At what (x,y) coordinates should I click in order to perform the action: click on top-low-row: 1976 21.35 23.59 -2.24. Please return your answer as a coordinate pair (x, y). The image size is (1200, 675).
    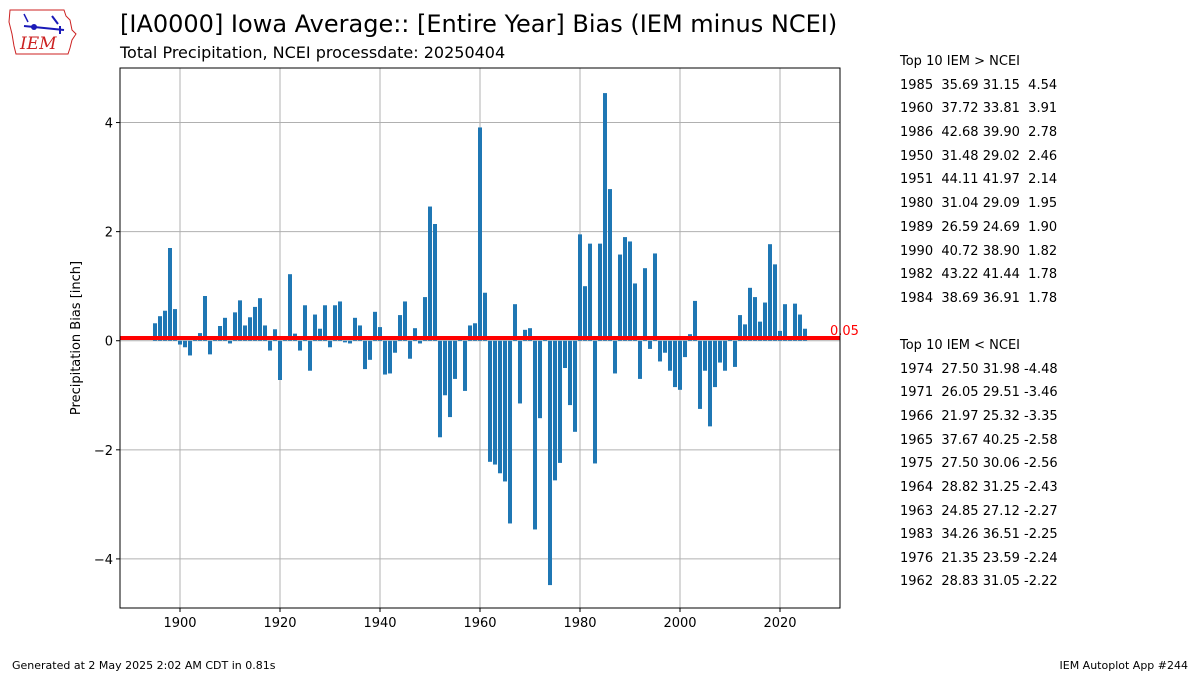
    Looking at the image, I should click on (979, 558).